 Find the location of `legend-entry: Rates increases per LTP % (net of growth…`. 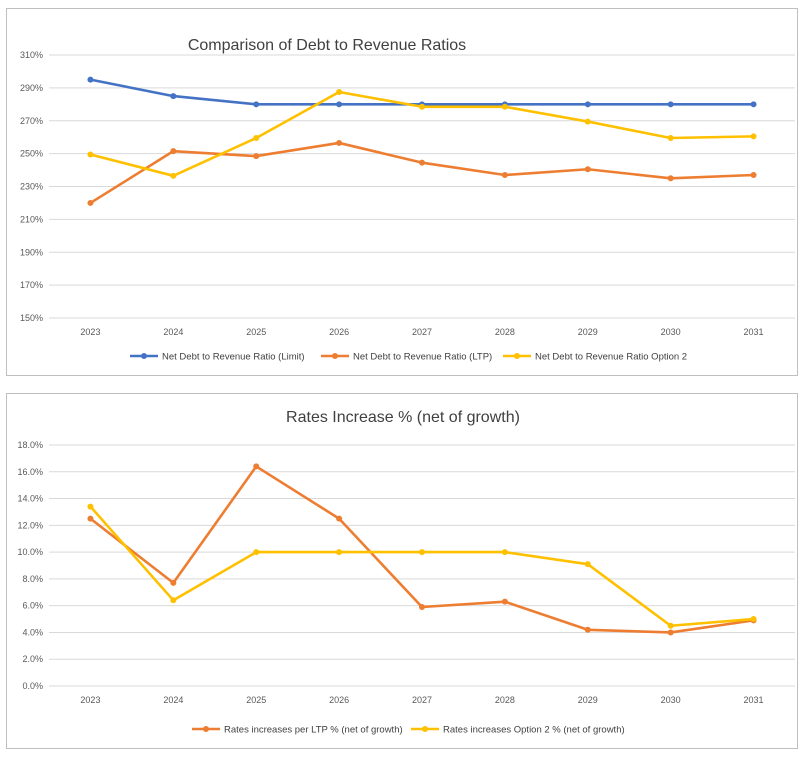

legend-entry: Rates increases per LTP % (net of growth… is located at coordinates (297, 730).